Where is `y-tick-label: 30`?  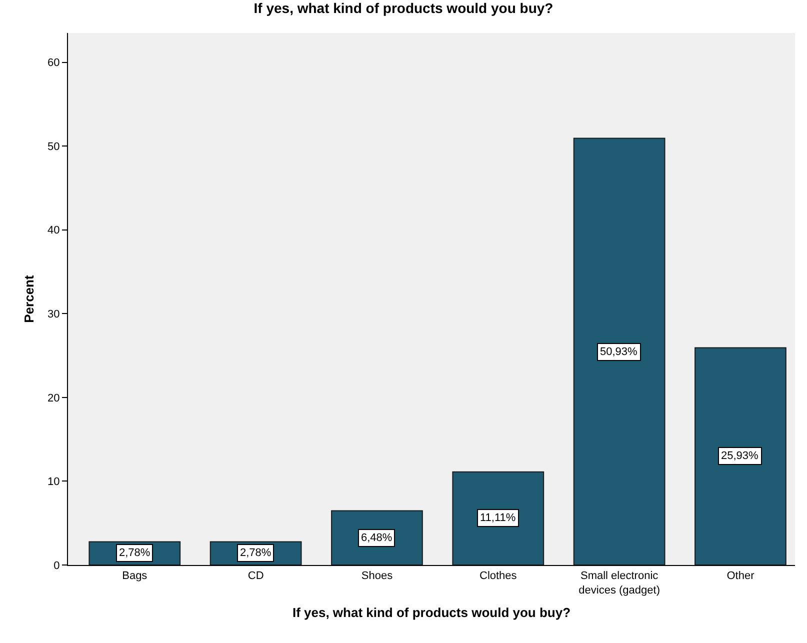 y-tick-label: 30 is located at coordinates (54, 314).